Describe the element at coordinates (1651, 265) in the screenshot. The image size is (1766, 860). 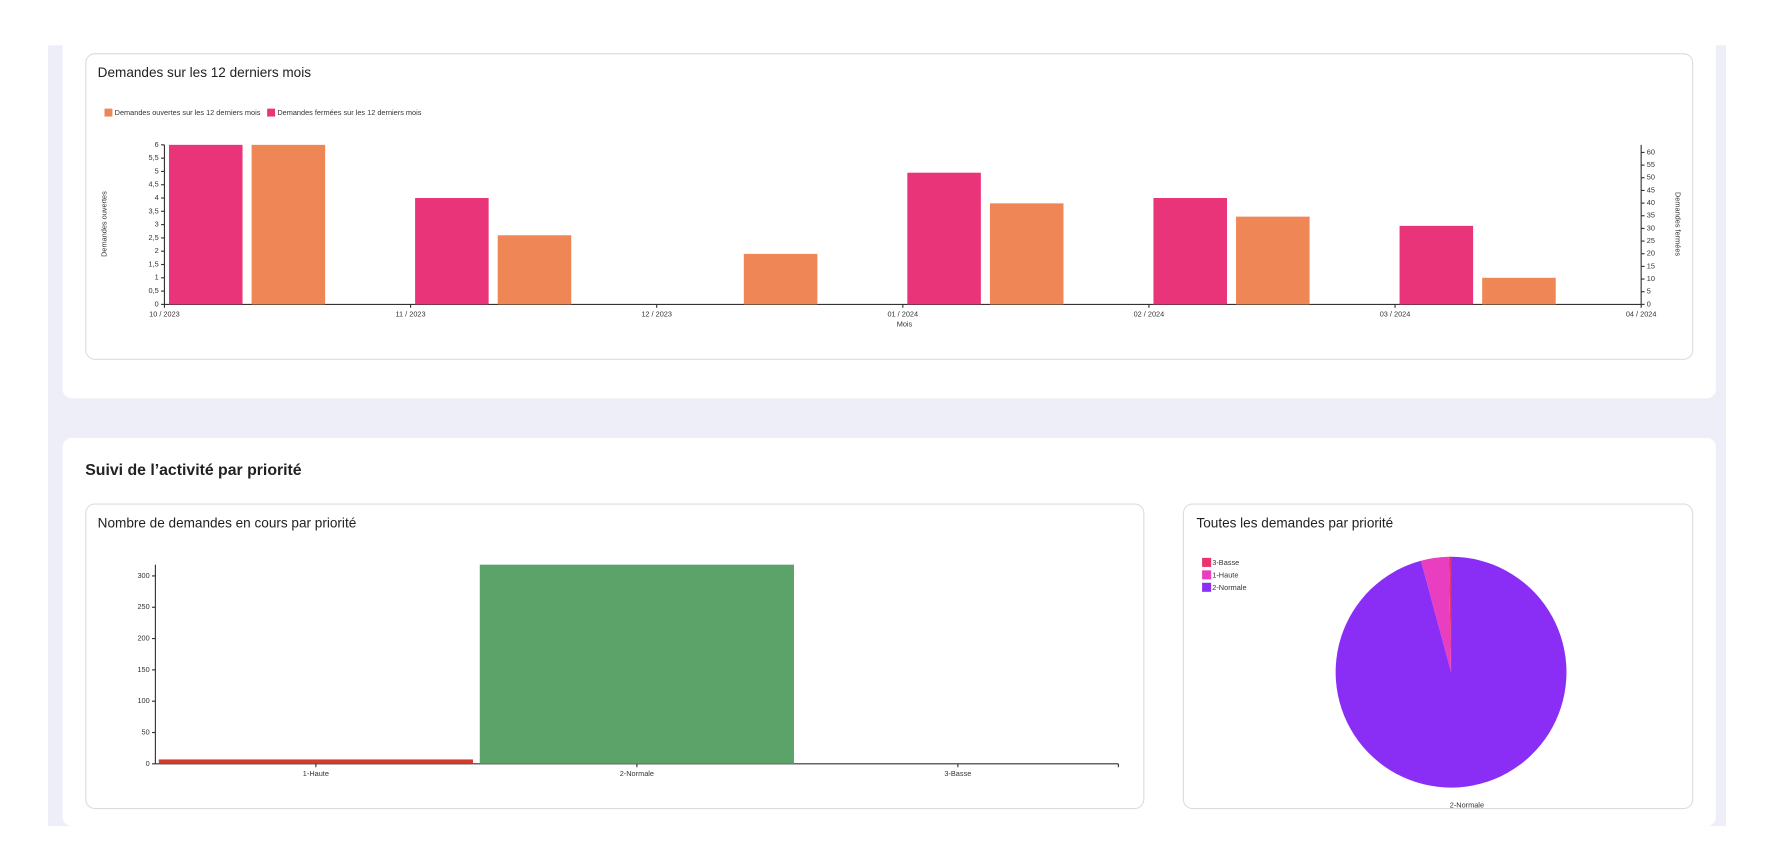
I see `y2-tick-label: 15` at that location.